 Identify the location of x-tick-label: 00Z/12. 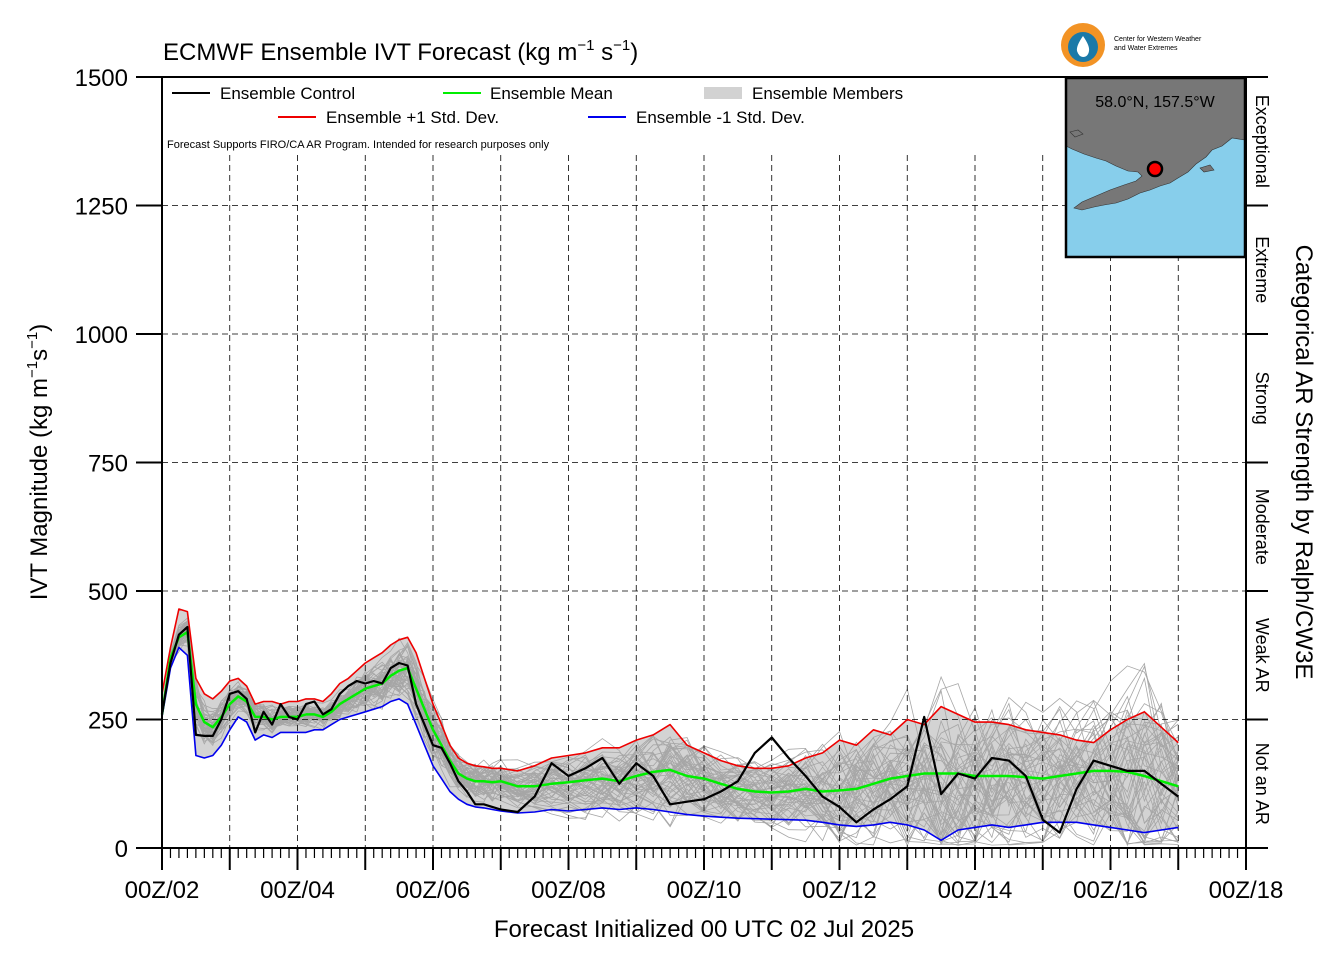
(839, 890).